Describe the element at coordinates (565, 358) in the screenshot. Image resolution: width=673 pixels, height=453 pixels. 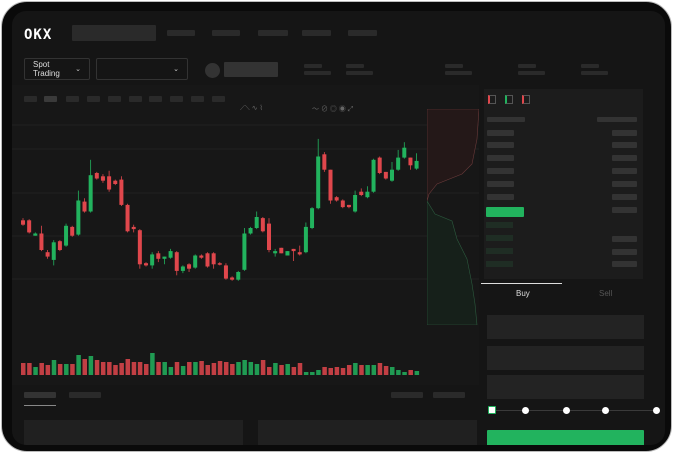
I see `amount-input` at that location.